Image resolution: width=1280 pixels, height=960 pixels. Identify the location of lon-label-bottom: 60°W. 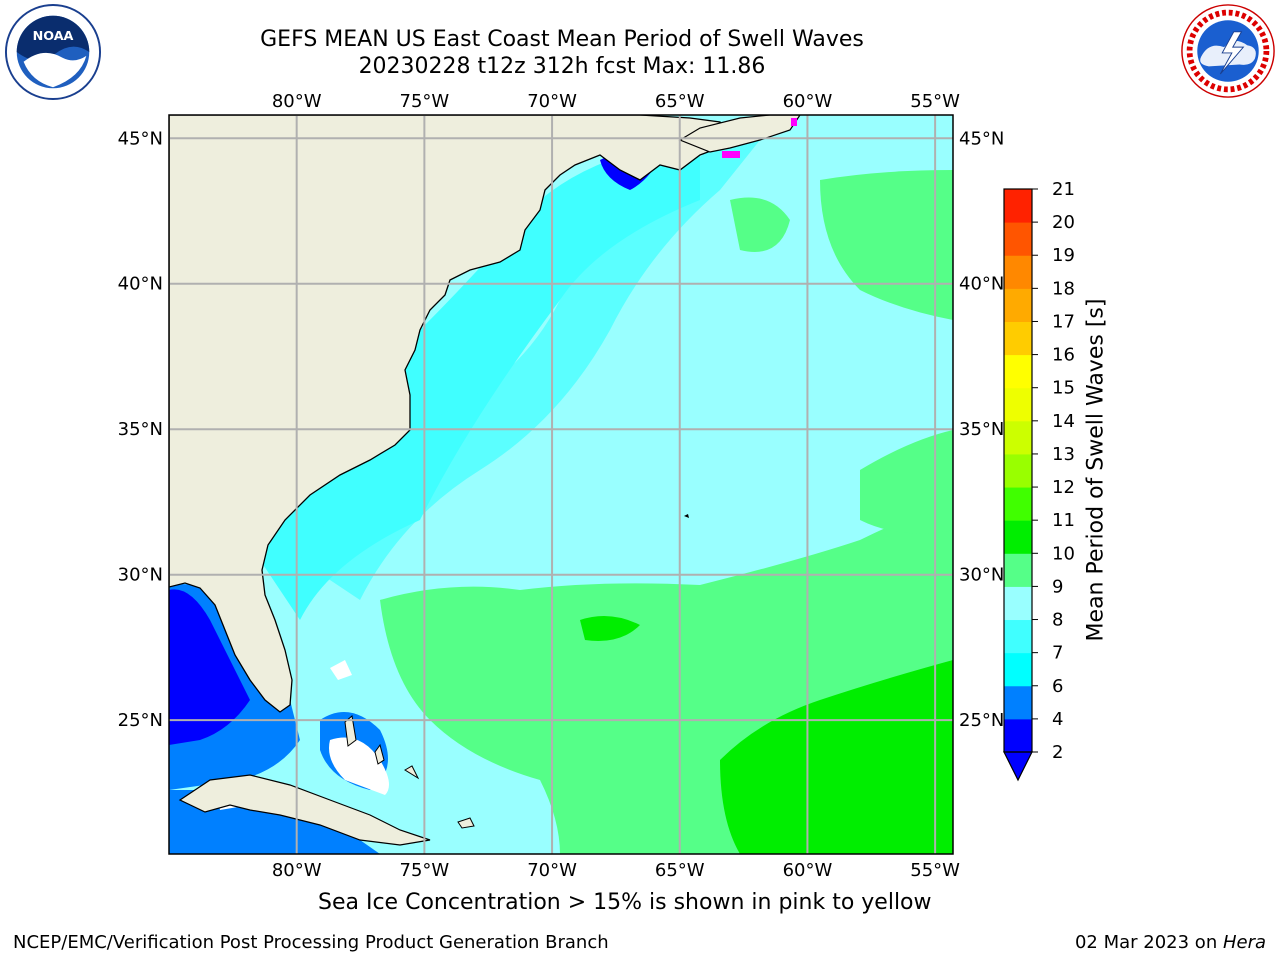
(808, 870).